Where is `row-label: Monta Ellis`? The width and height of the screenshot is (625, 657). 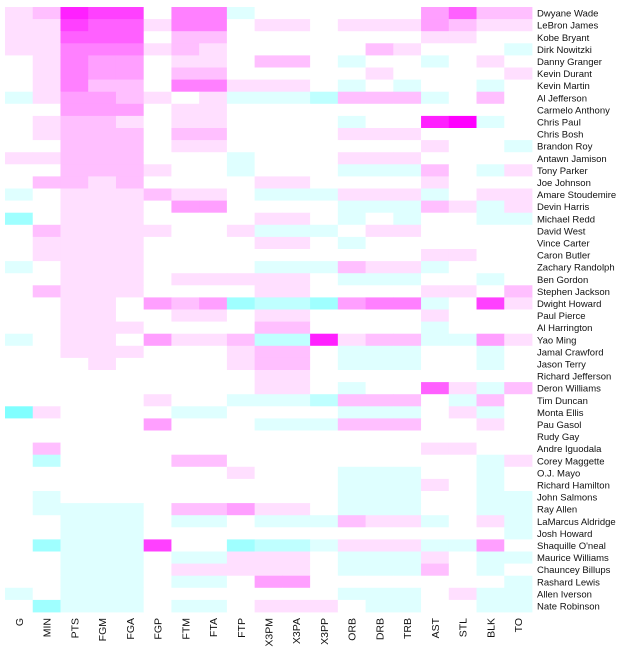
row-label: Monta Ellis is located at coordinates (560, 413).